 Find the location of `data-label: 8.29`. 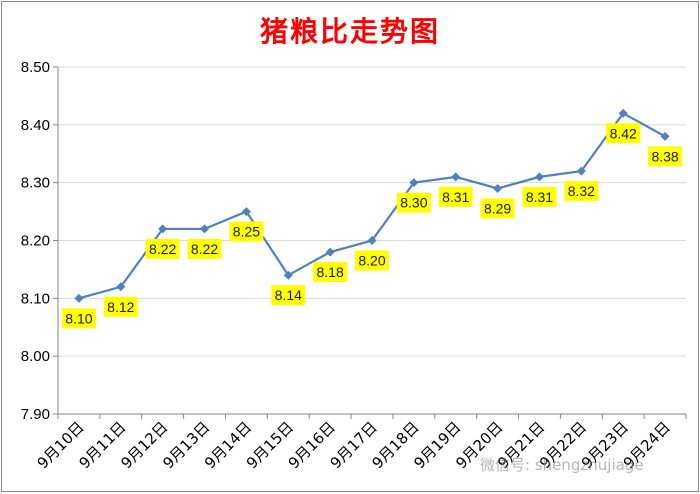

data-label: 8.29 is located at coordinates (497, 208).